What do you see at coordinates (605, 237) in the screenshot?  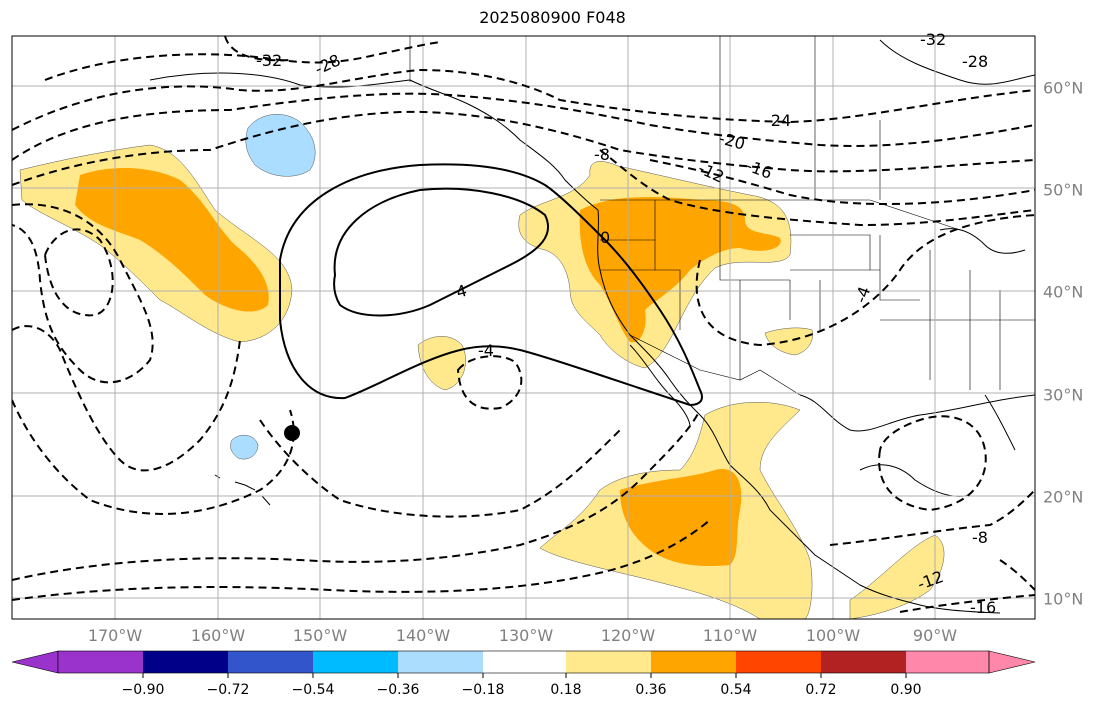 I see `contour-label: 0` at bounding box center [605, 237].